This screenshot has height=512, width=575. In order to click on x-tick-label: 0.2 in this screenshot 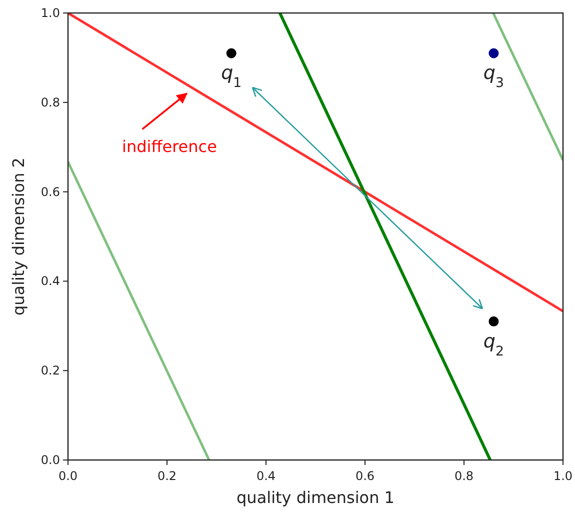, I will do `click(167, 476)`.